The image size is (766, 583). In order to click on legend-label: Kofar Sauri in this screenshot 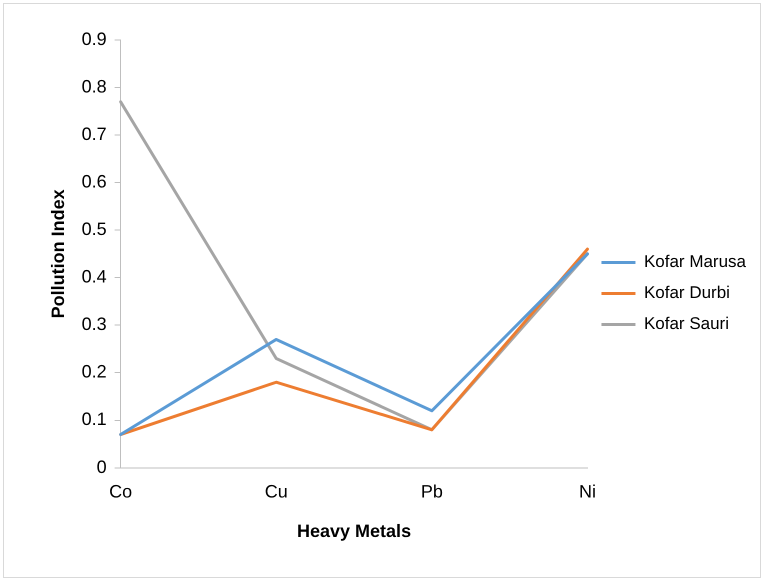, I will do `click(687, 324)`.